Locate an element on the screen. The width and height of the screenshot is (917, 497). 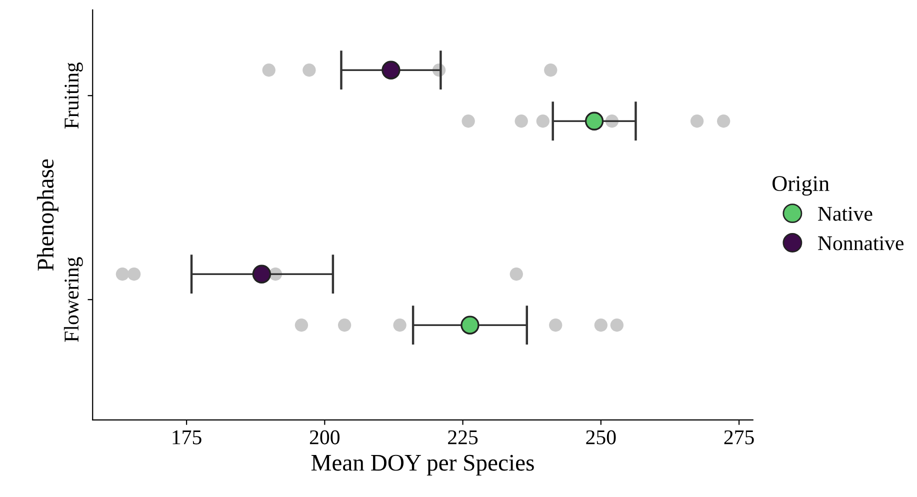
x-axis-title: Mean DOY per Species is located at coordinates (422, 465).